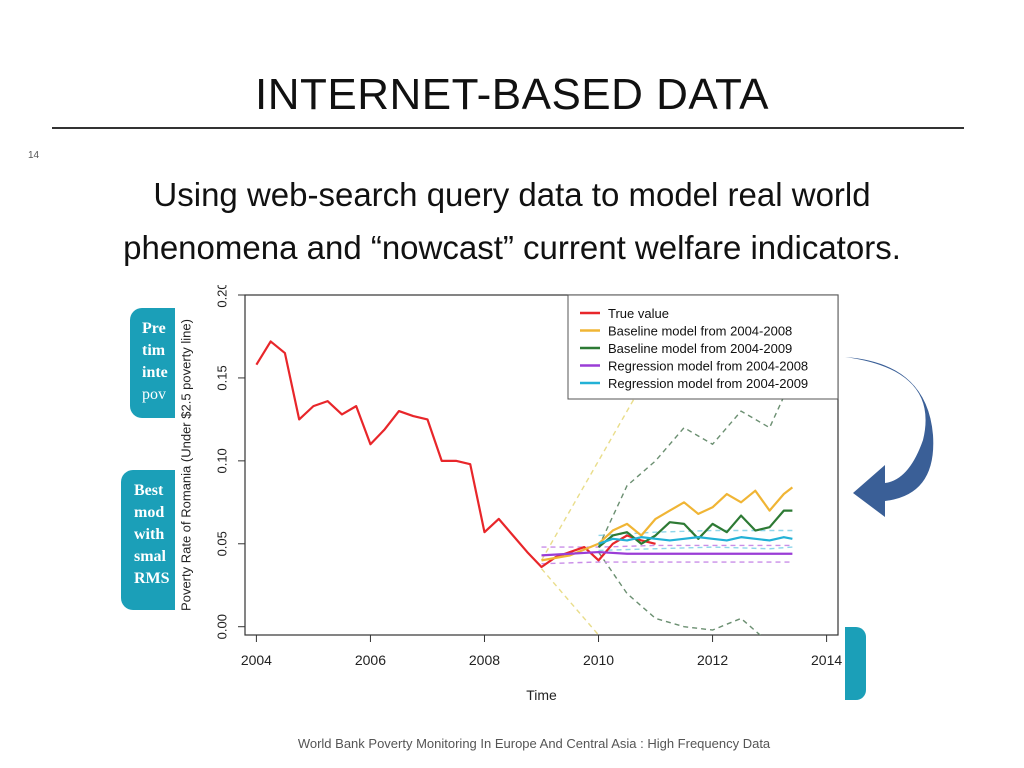 The width and height of the screenshot is (1024, 768). What do you see at coordinates (708, 366) in the screenshot?
I see `legend-label: Regression model from 2004-2008` at bounding box center [708, 366].